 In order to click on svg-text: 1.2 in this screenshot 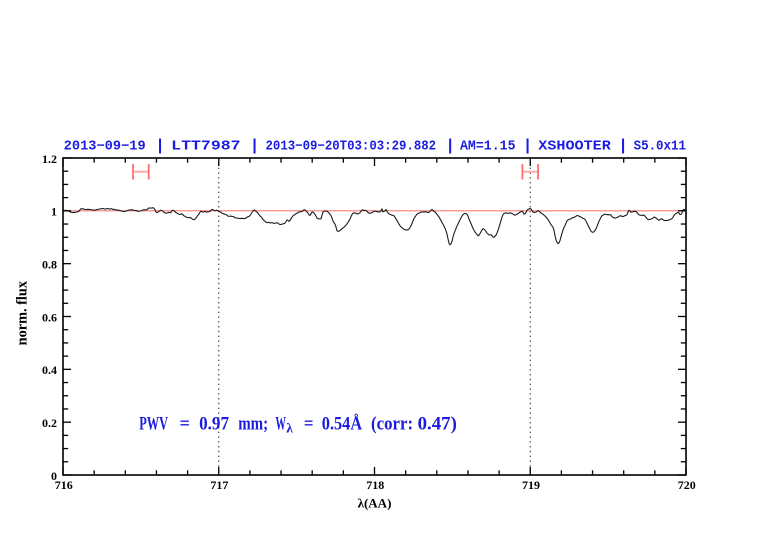, I will do `click(49, 159)`.